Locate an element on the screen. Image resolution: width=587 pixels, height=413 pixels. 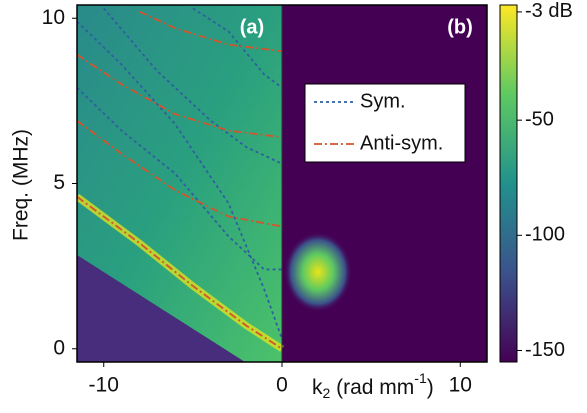
panel-label: (b) is located at coordinates (460, 27).